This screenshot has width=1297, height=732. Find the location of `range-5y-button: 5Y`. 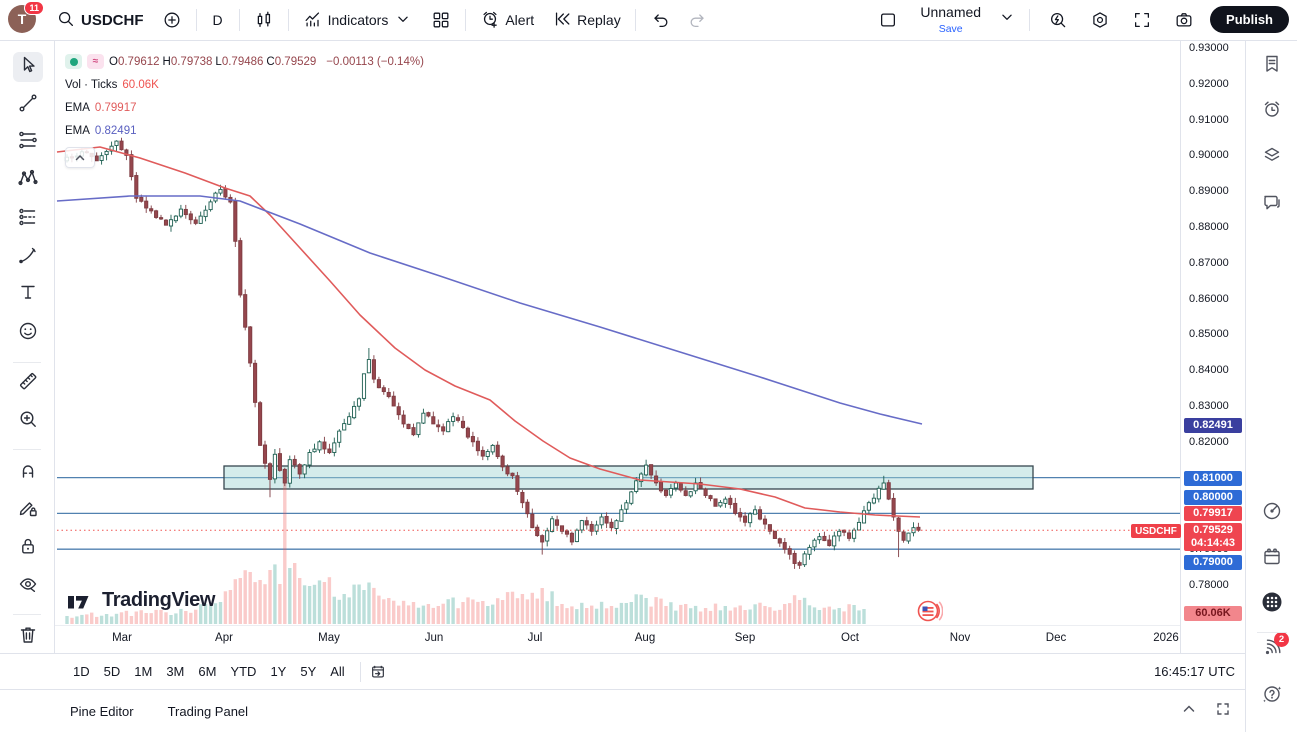

range-5y-button: 5Y is located at coordinates (308, 671).